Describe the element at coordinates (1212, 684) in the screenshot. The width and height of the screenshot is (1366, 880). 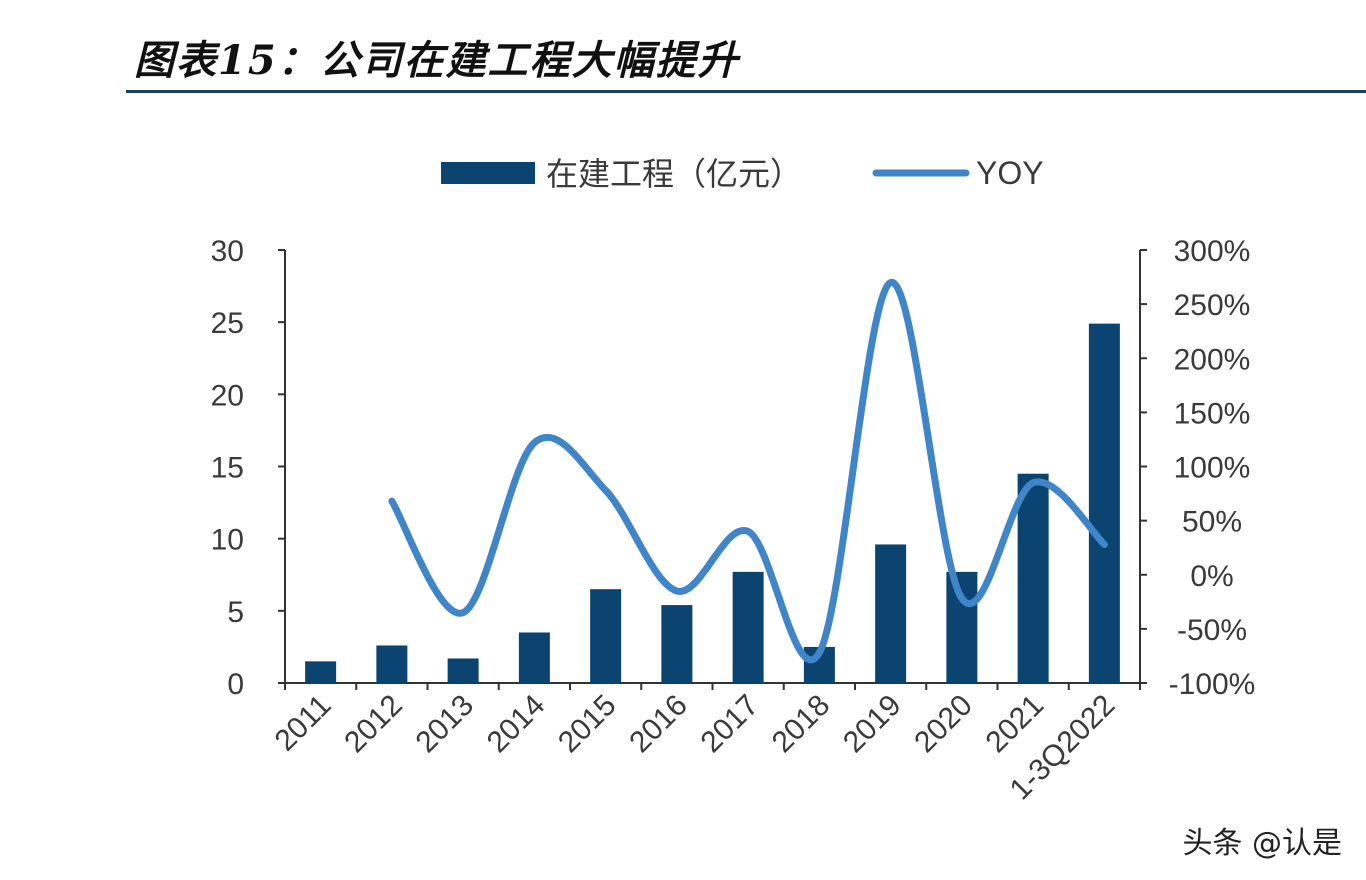
I see `right-tick-label: -100%` at that location.